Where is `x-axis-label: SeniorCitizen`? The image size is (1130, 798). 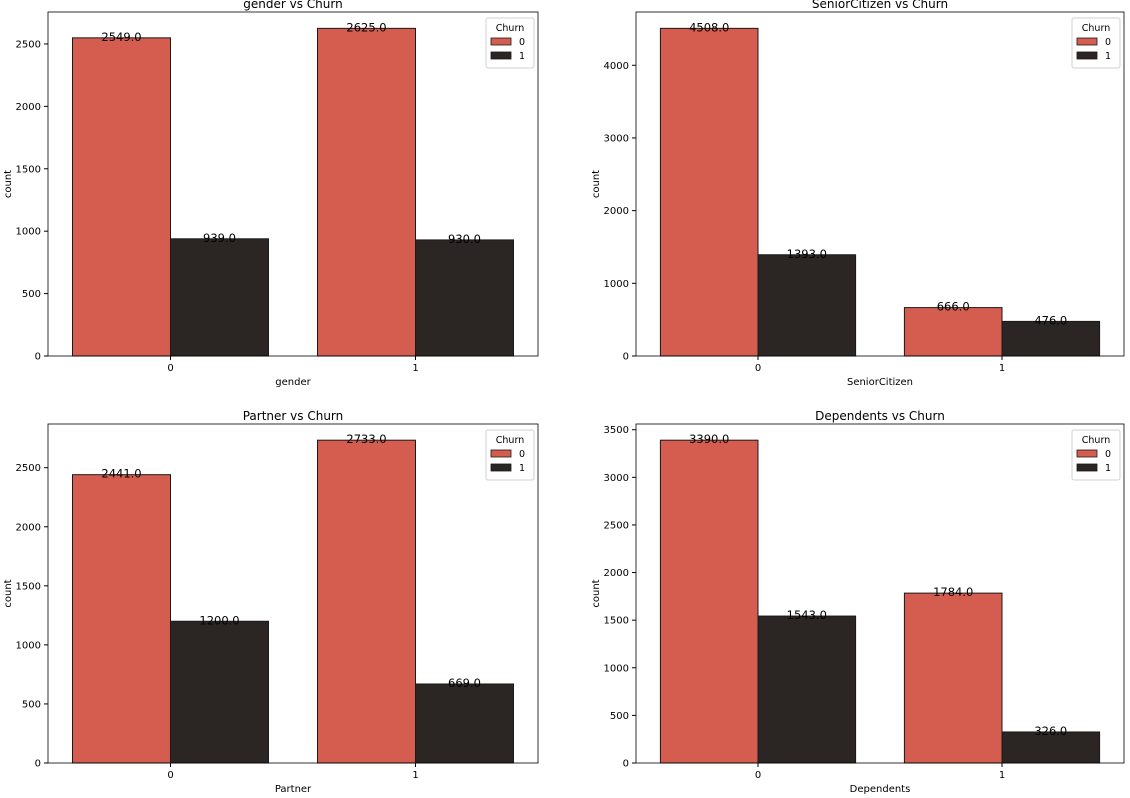 x-axis-label: SeniorCitizen is located at coordinates (880, 382).